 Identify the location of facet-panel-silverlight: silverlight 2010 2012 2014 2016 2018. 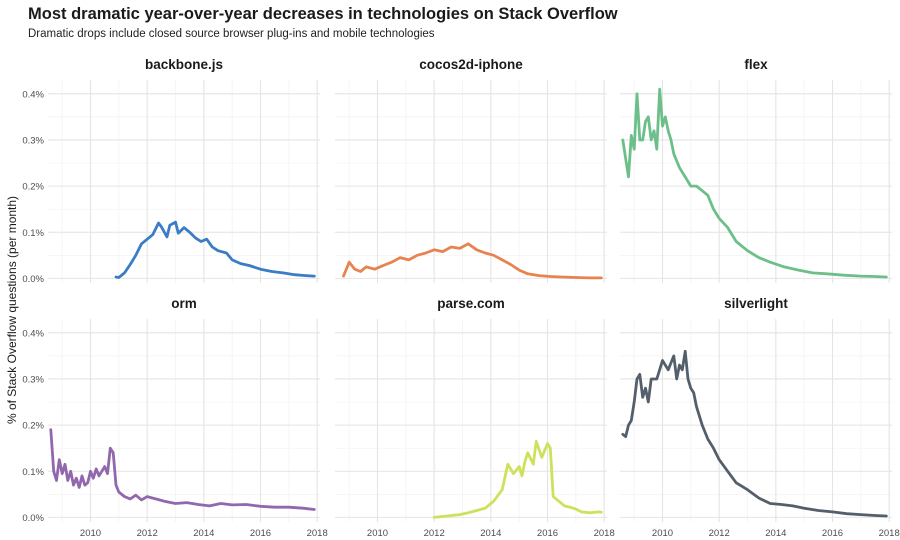
(760, 417).